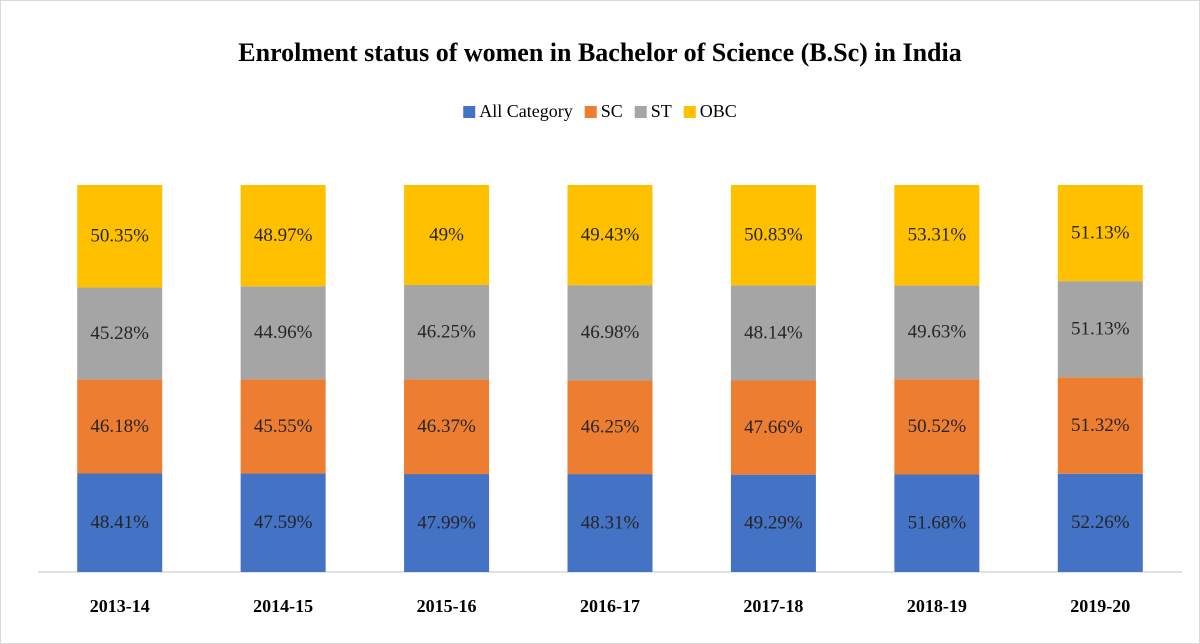 Image resolution: width=1200 pixels, height=644 pixels. I want to click on x-tick-label: 2017-18, so click(773, 606).